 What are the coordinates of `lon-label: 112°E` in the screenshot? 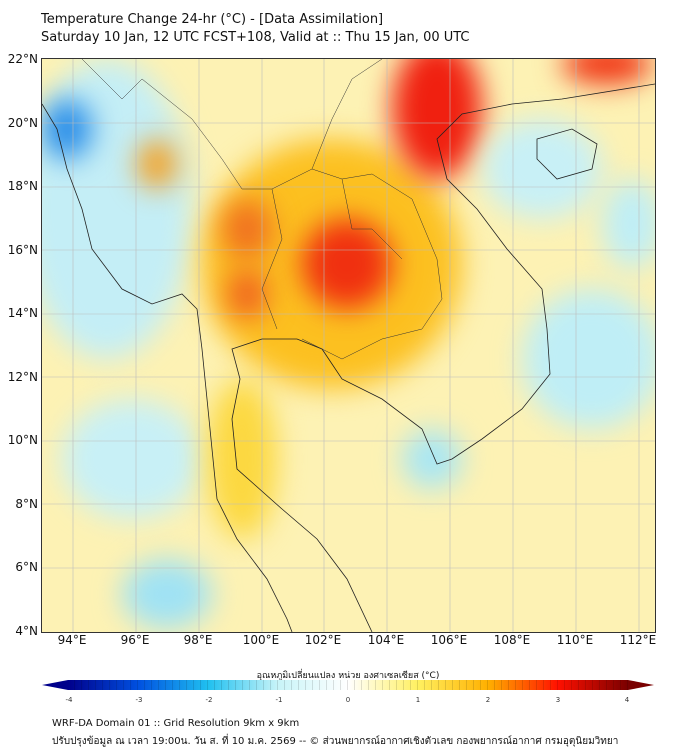 It's located at (638, 640).